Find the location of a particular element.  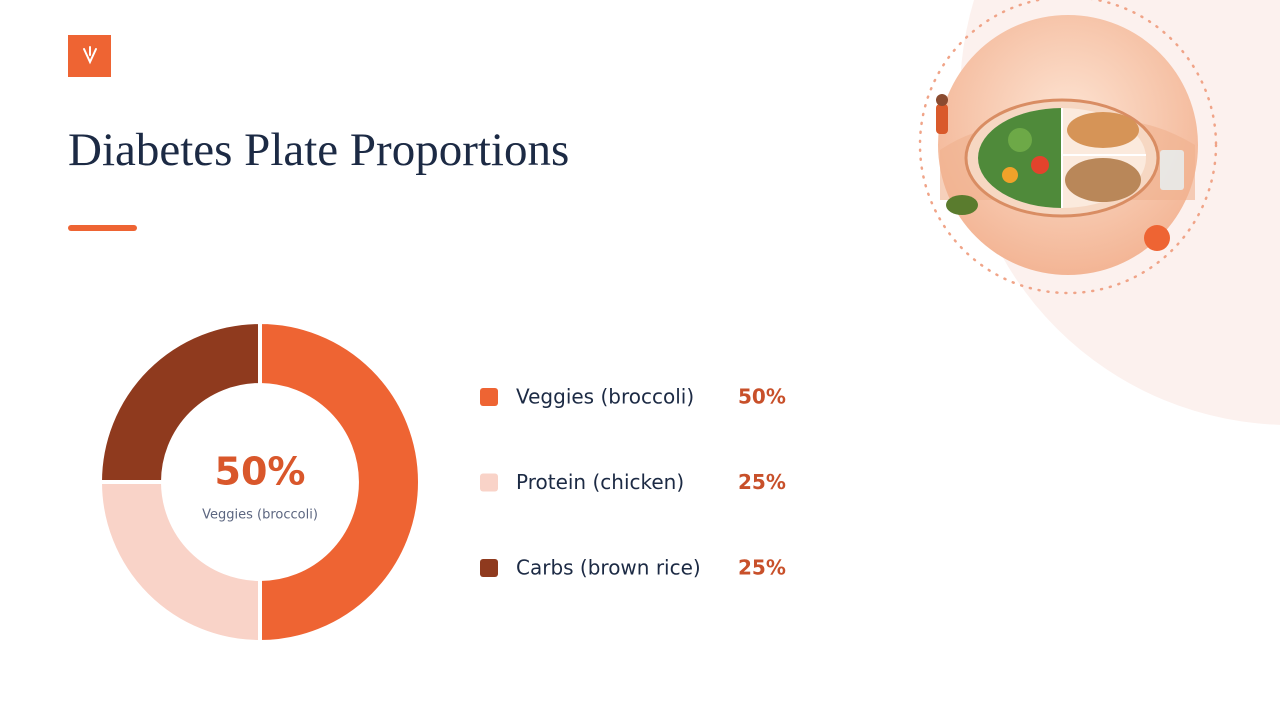

title-accent is located at coordinates (102, 228).